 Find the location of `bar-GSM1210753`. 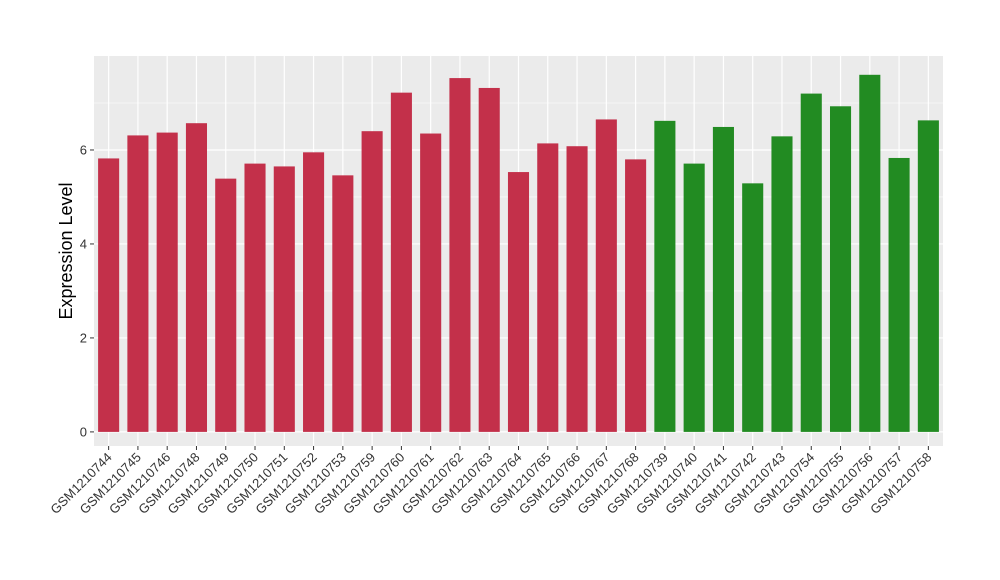

bar-GSM1210753 is located at coordinates (343, 303).